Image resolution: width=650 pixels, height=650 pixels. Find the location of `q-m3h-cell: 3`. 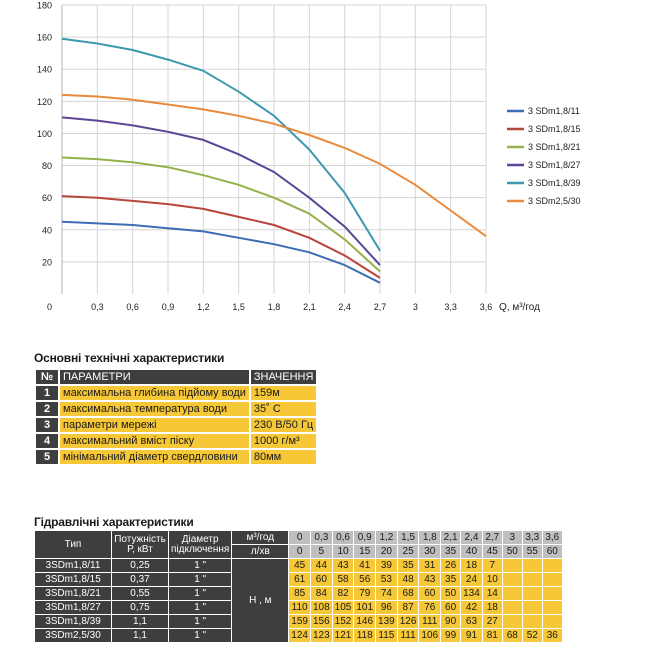

q-m3h-cell: 3 is located at coordinates (512, 537).